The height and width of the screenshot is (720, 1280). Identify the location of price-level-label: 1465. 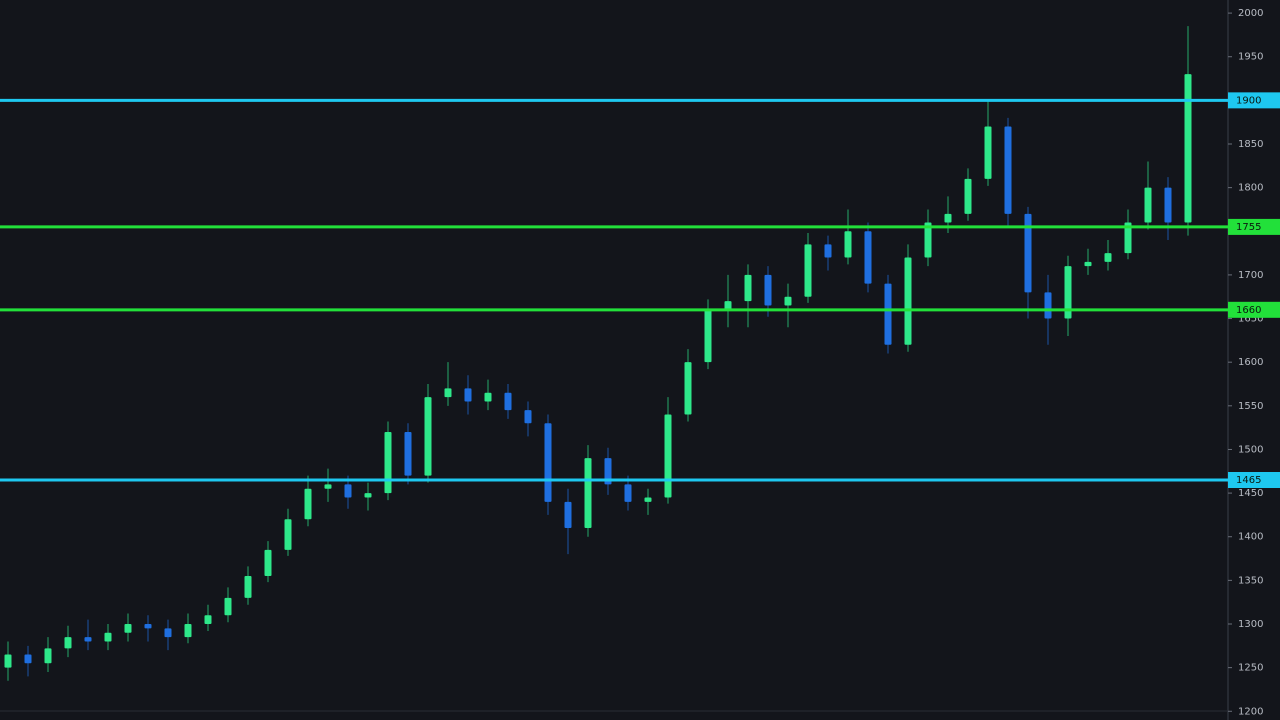
(1248, 480).